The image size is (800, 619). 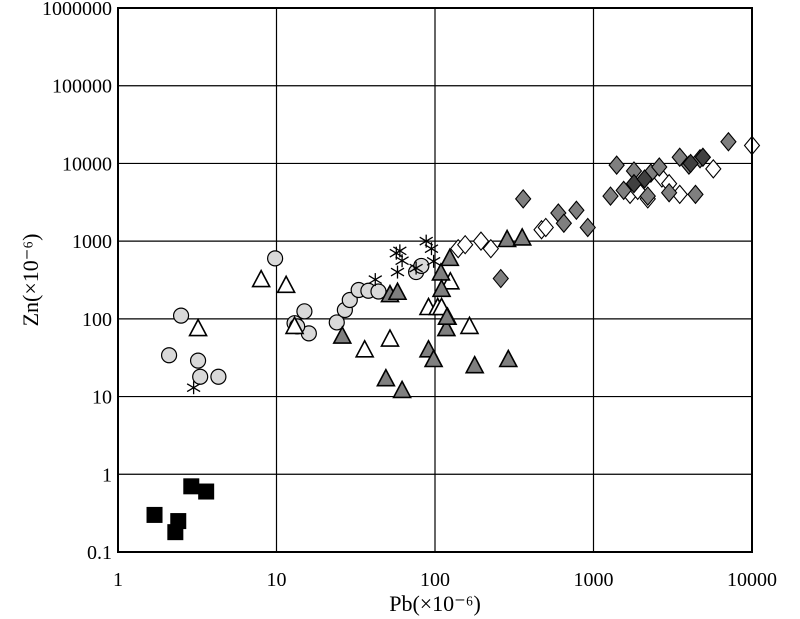 I want to click on y-axis-title: Zn(×10⁻⁶), so click(x=30, y=280).